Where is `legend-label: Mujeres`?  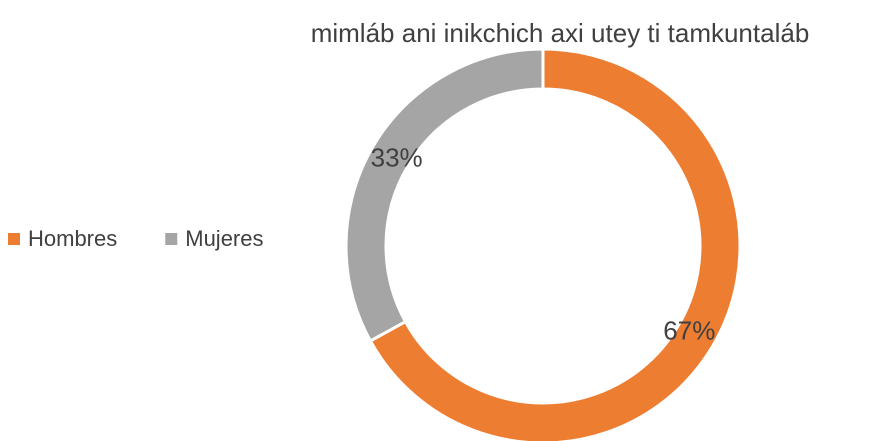
legend-label: Mujeres is located at coordinates (224, 238).